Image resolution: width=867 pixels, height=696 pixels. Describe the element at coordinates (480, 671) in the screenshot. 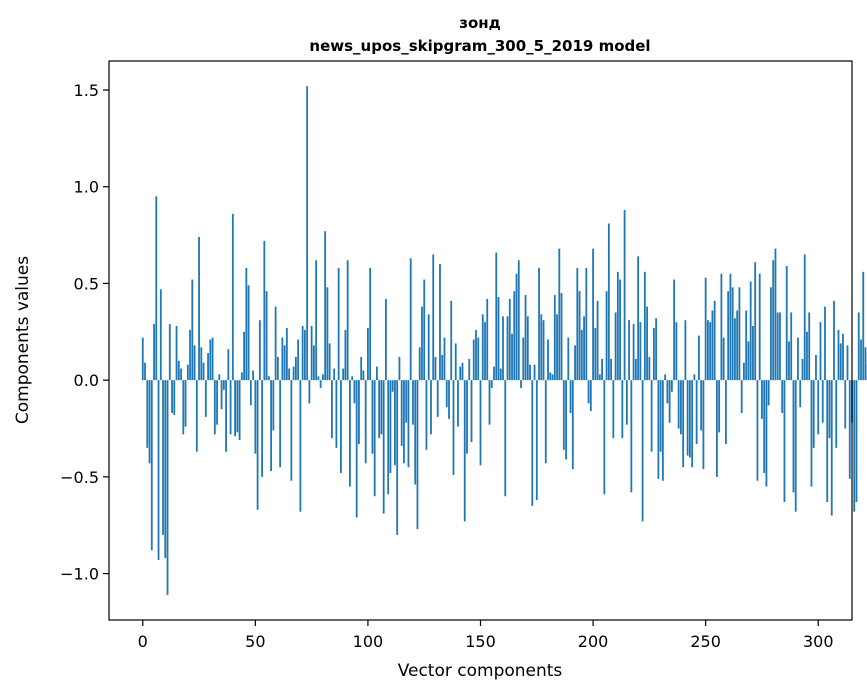

I see `x-axis-label: Vector components` at that location.